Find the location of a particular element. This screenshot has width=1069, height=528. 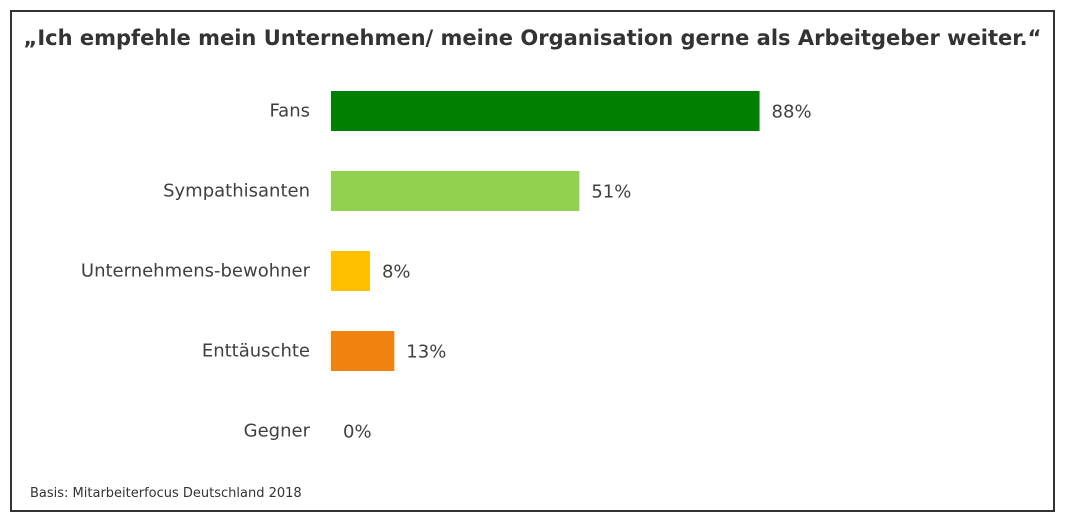

category-label-sympathisanten: Sympathisanten is located at coordinates (236, 191).